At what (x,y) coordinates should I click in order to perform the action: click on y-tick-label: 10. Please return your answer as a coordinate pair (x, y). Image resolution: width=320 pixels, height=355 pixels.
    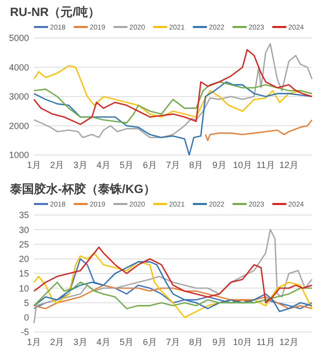
    Looking at the image, I should click on (23, 288).